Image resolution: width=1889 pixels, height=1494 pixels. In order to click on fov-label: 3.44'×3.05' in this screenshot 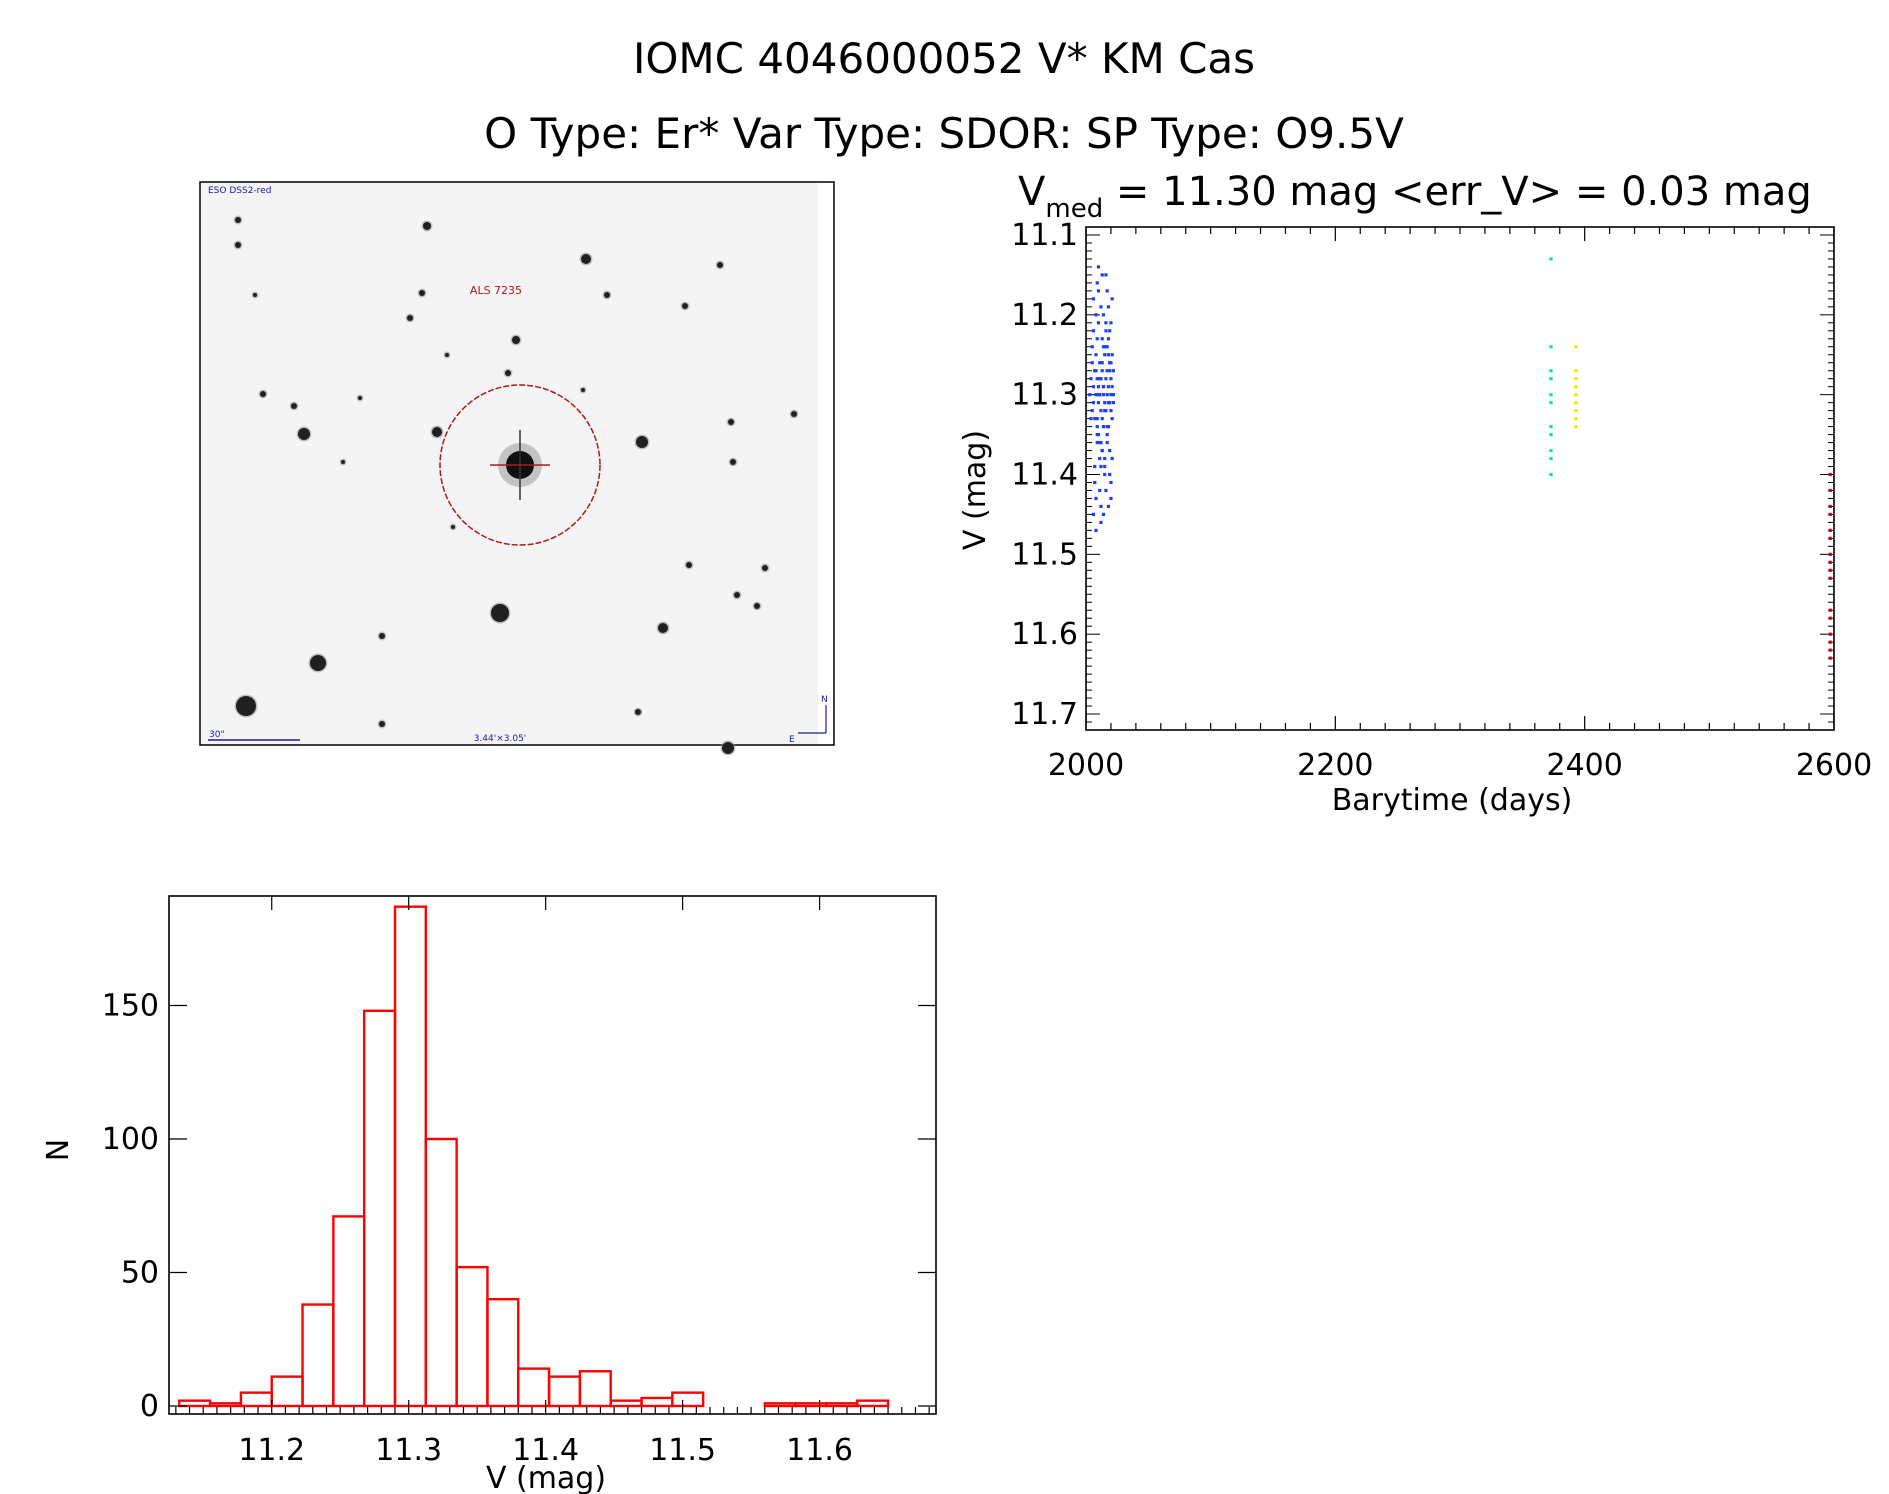, I will do `click(500, 739)`.